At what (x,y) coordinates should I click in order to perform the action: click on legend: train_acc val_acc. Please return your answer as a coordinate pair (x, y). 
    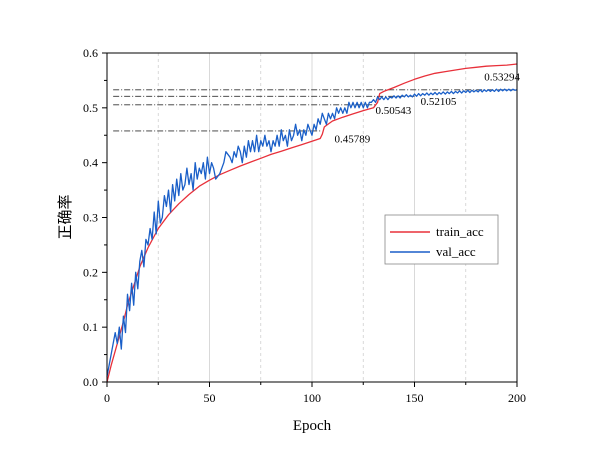
    Looking at the image, I should click on (441, 239).